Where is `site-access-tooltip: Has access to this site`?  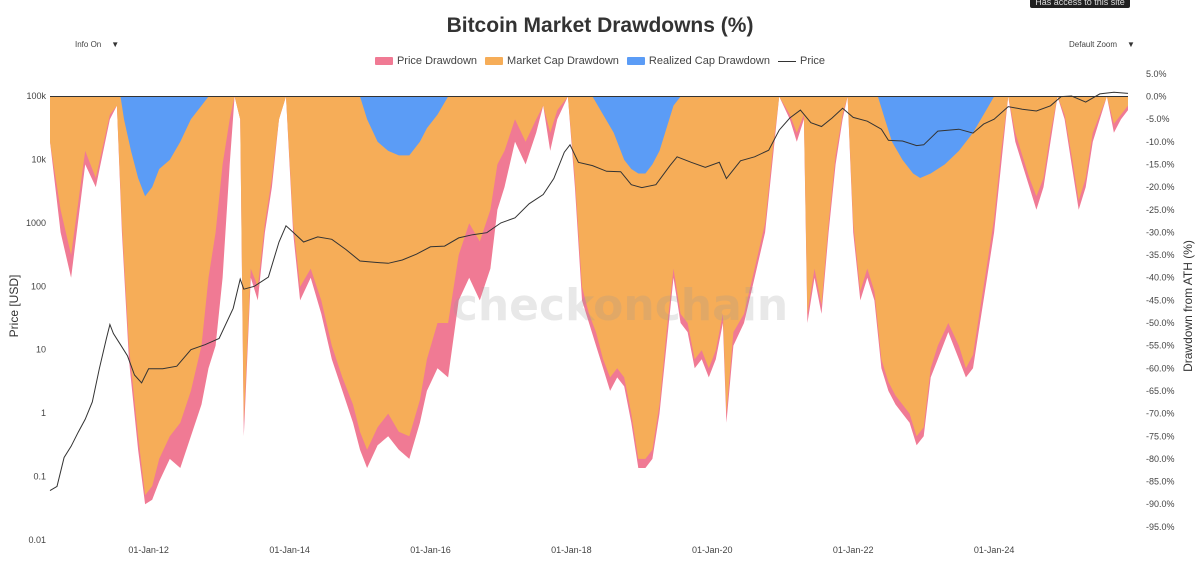
site-access-tooltip: Has access to this site is located at coordinates (1080, 4).